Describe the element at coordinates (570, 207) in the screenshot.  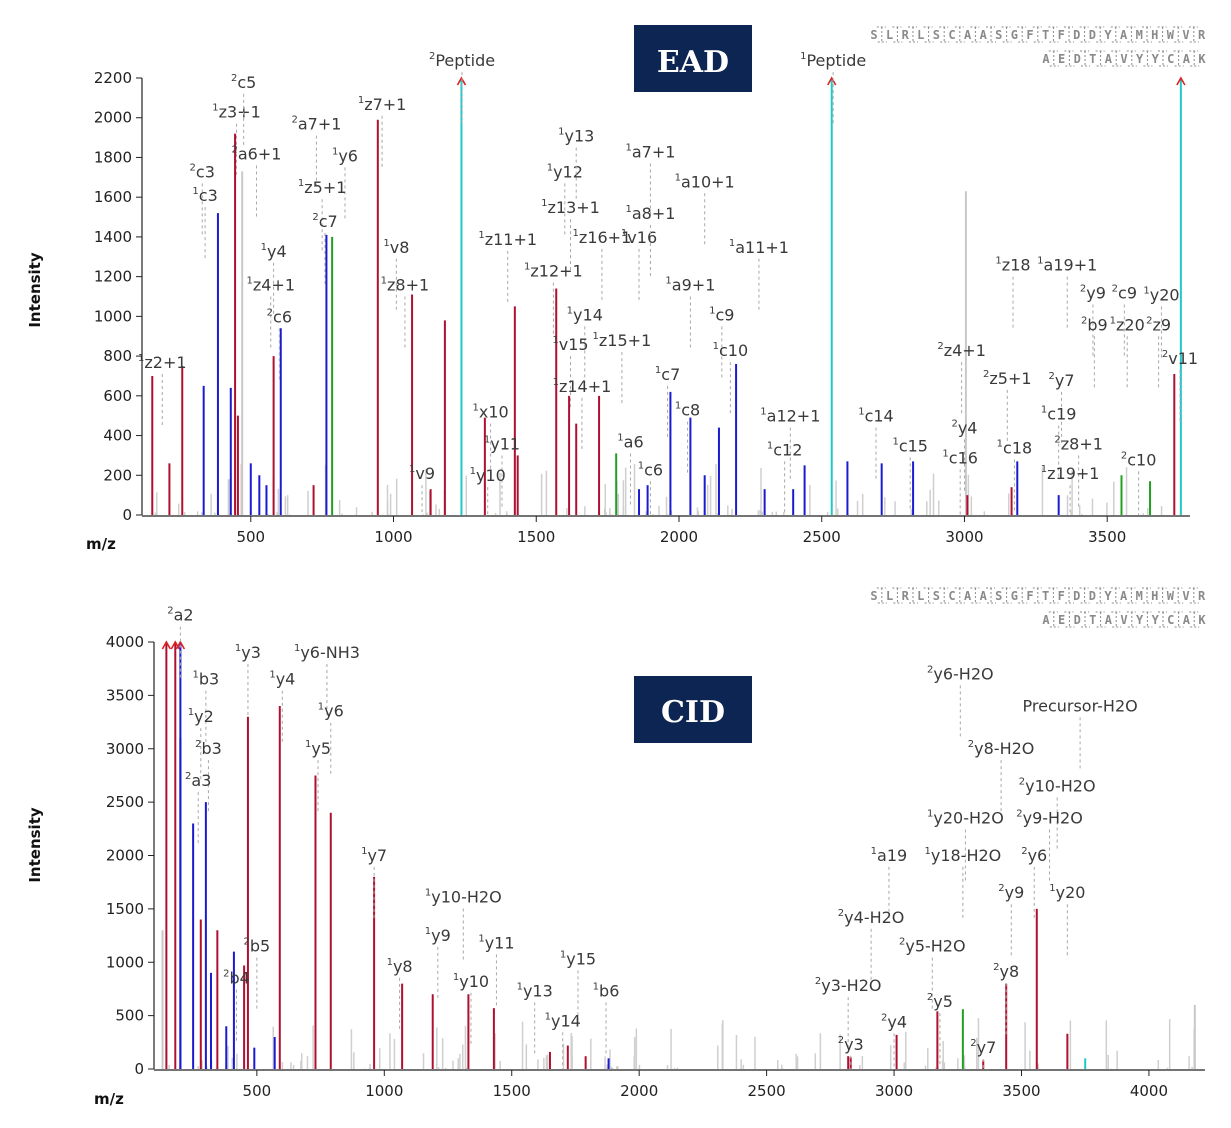
I see `ead-ion-label: 1z13+1` at that location.